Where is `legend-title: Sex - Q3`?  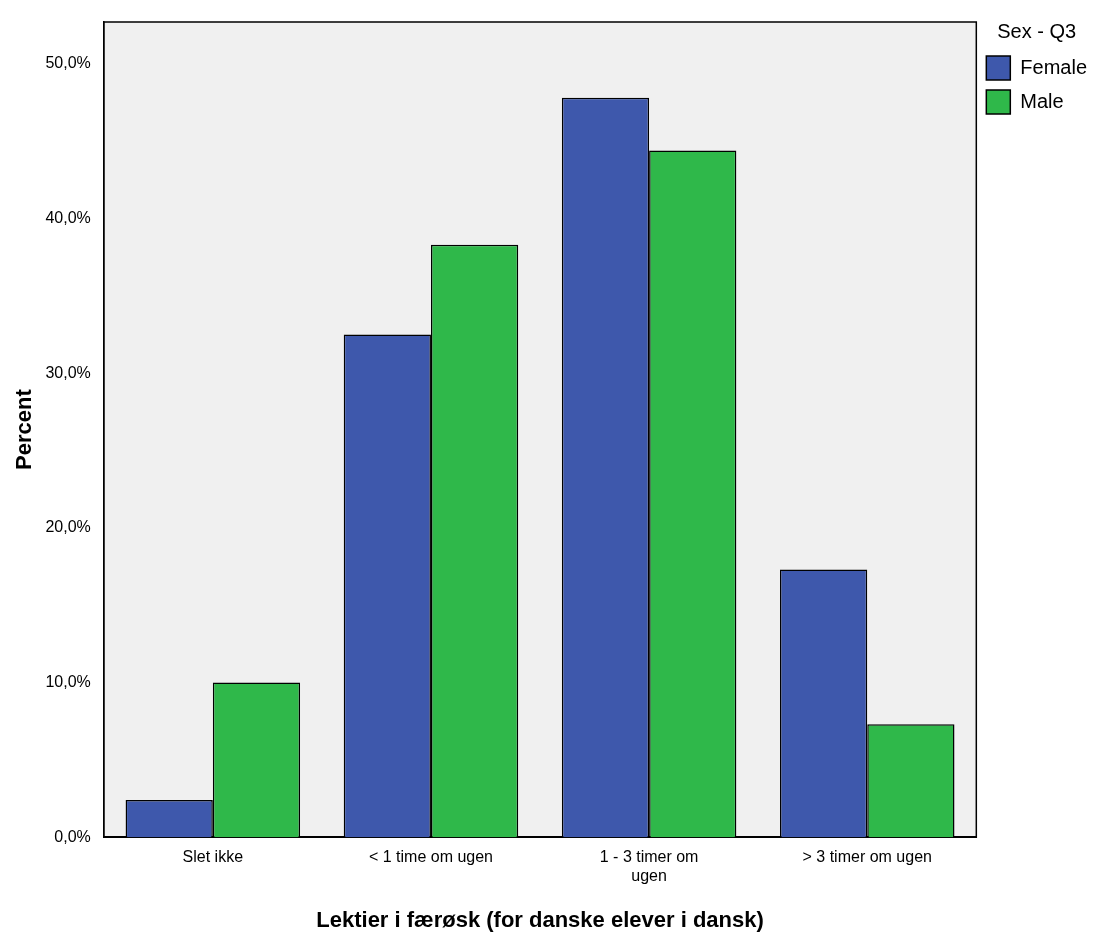 legend-title: Sex - Q3 is located at coordinates (1037, 30).